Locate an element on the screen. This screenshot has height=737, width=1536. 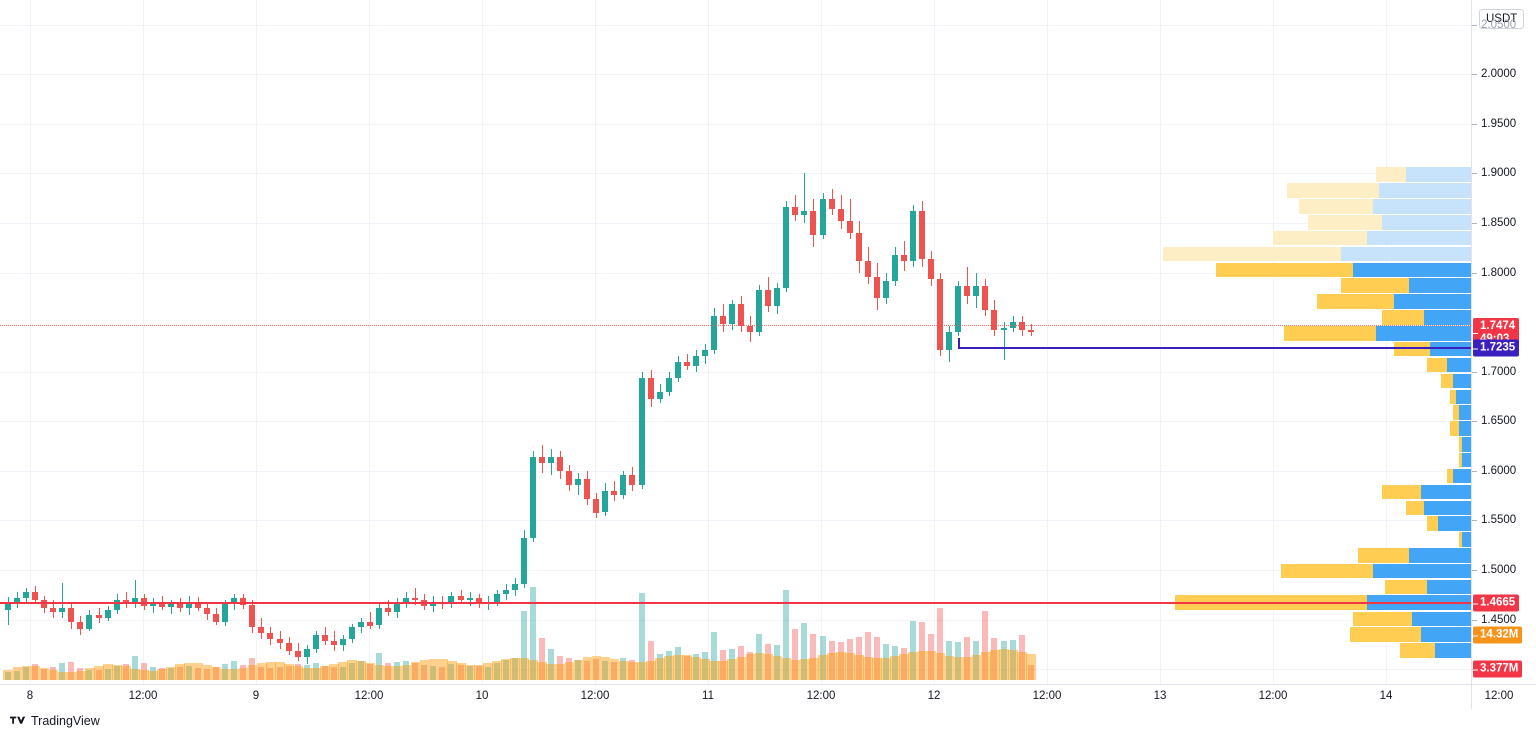
volume-upper-tag: 14.32M is located at coordinates (1498, 635).